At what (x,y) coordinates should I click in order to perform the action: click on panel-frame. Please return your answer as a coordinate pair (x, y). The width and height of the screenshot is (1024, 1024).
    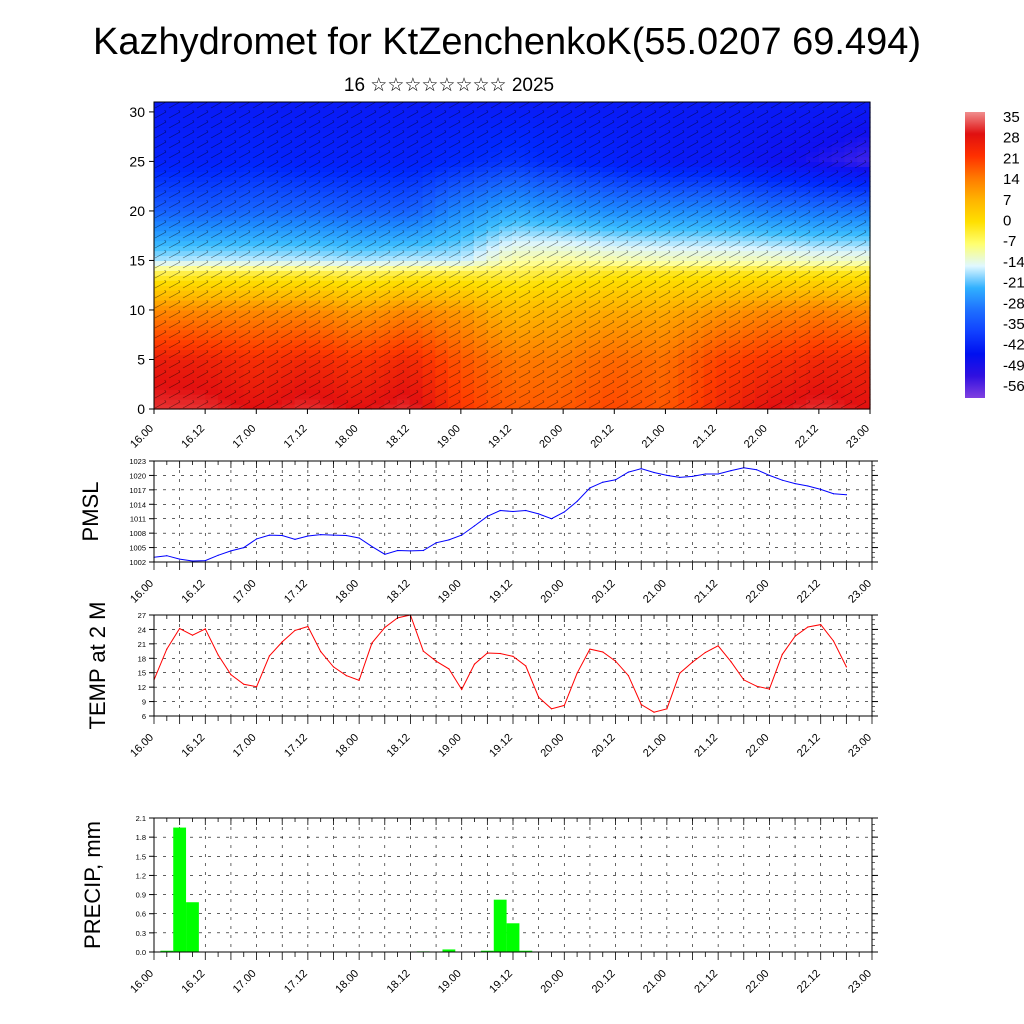
    Looking at the image, I should click on (513, 665).